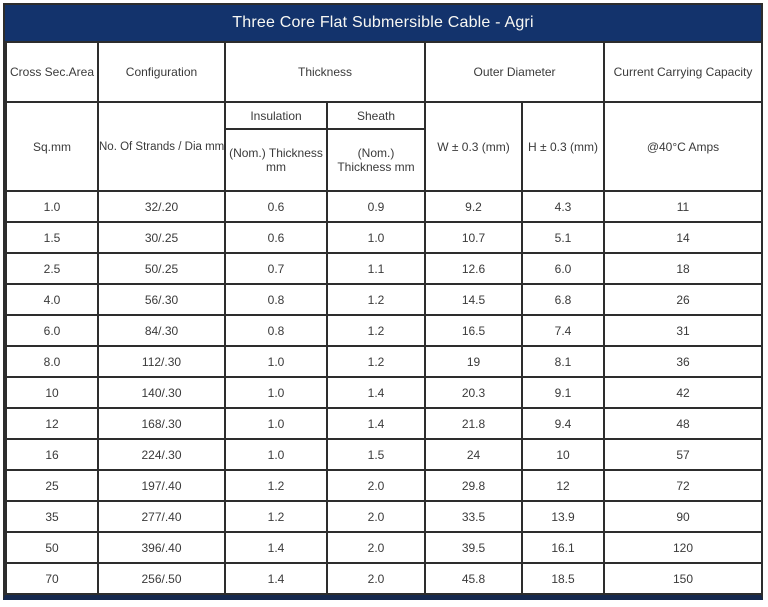  Describe the element at coordinates (563, 392) in the screenshot. I see `table-cell: 9.1` at that location.